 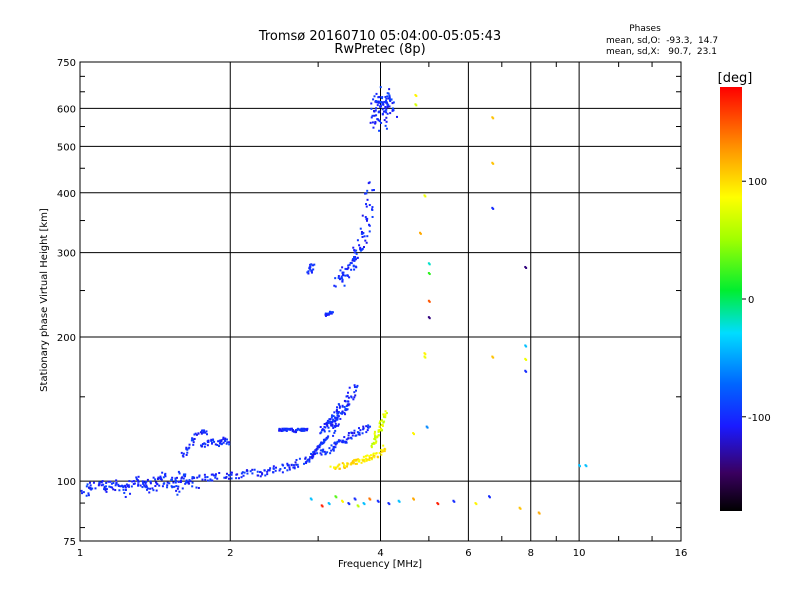 What do you see at coordinates (662, 41) in the screenshot?
I see `phase-box-line-o: mean, sd,O: -93.3, 14.7` at bounding box center [662, 41].